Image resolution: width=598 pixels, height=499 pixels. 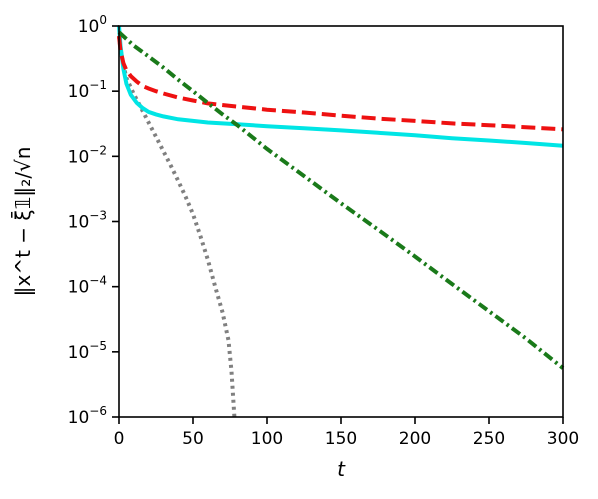 I want to click on x-tick-label: 300, so click(x=563, y=439).